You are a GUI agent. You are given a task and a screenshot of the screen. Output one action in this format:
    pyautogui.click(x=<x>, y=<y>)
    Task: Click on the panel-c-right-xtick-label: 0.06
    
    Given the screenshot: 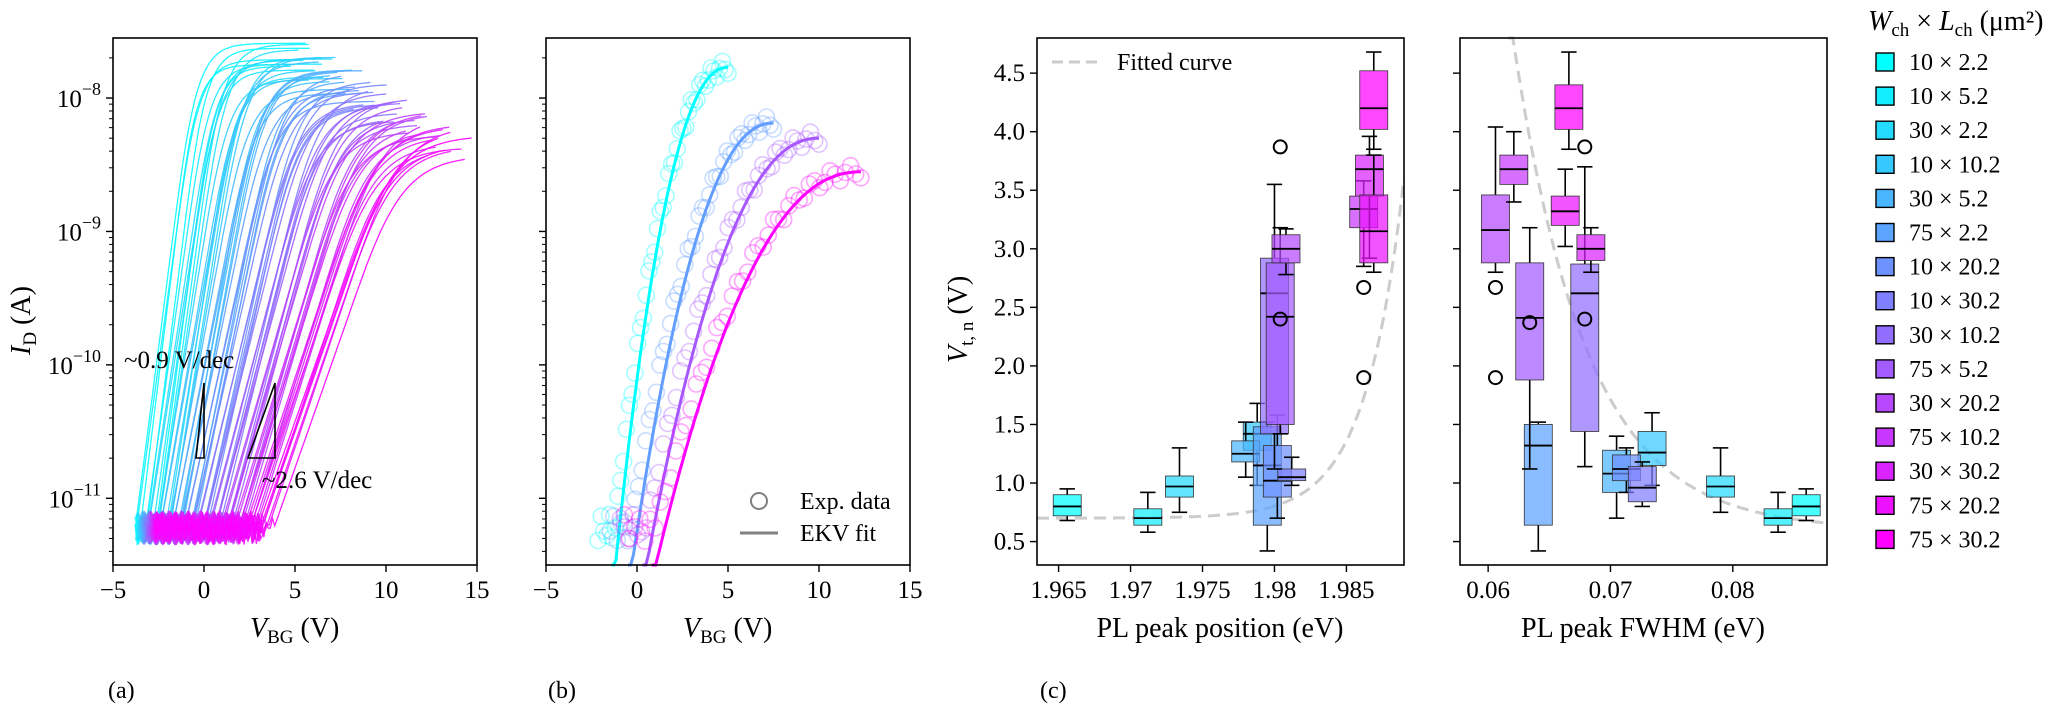 What is the action you would take?
    pyautogui.click(x=1488, y=590)
    